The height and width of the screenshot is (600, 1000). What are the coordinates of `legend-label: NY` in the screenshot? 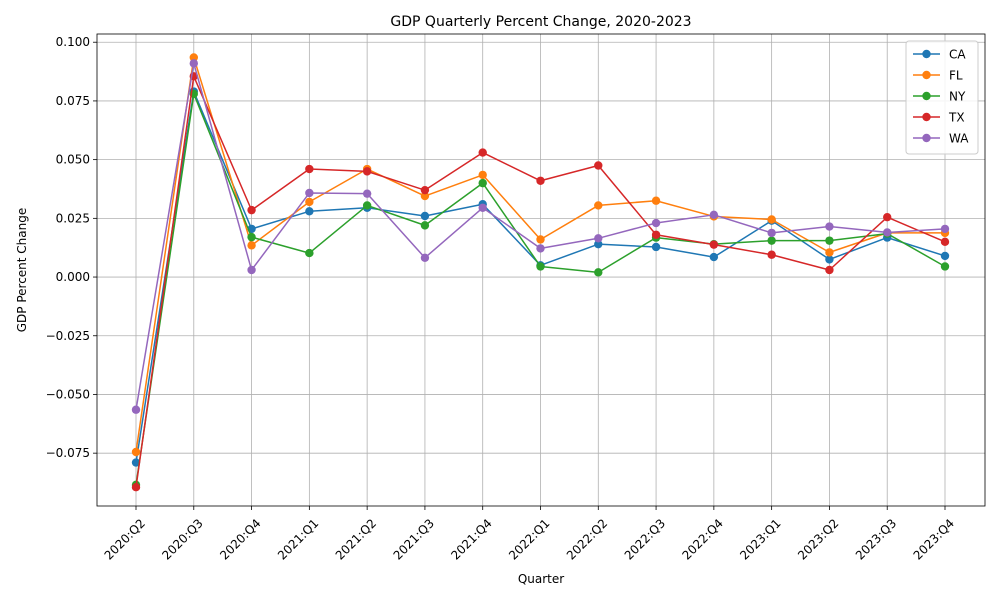 It's located at (957, 97).